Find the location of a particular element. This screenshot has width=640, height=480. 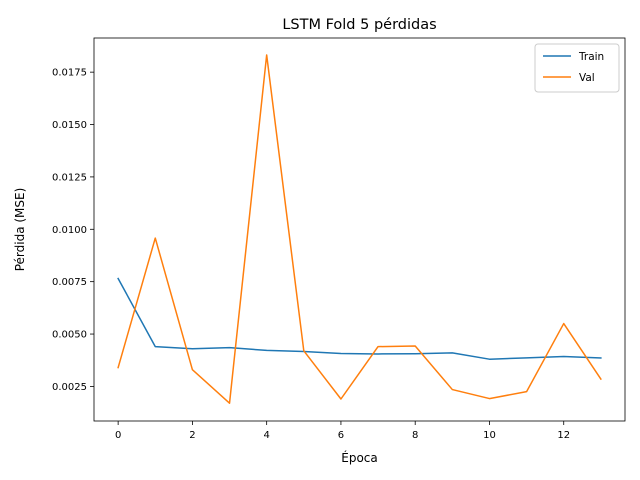

y-tick-label: 0.0025 is located at coordinates (69, 387).